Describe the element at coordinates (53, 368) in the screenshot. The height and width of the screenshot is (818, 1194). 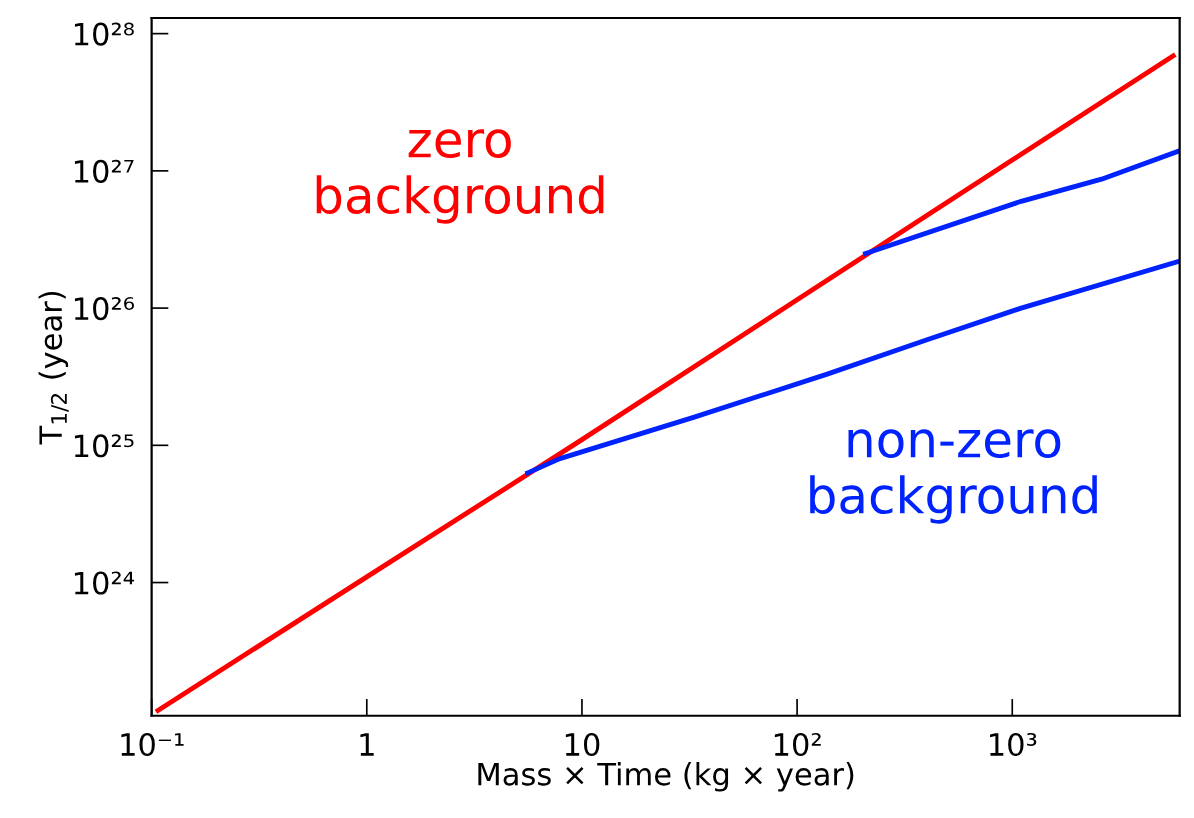
I see `y-axis-title: T$_{1/2}$ (year)` at that location.